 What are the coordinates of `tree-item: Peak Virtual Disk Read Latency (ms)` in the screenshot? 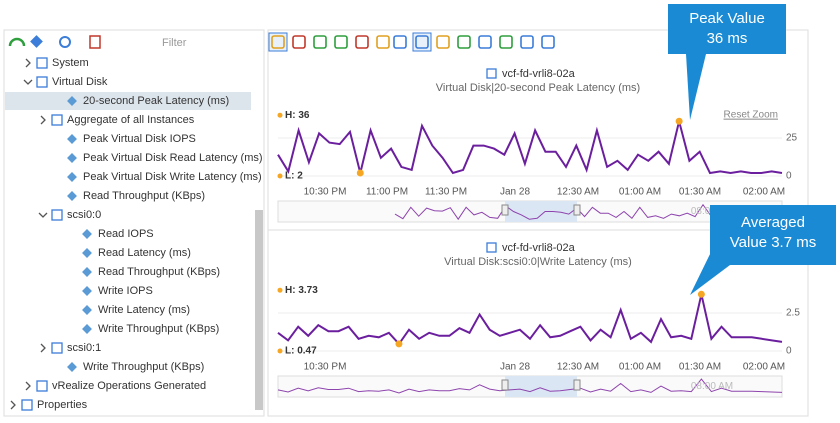 It's located at (173, 158).